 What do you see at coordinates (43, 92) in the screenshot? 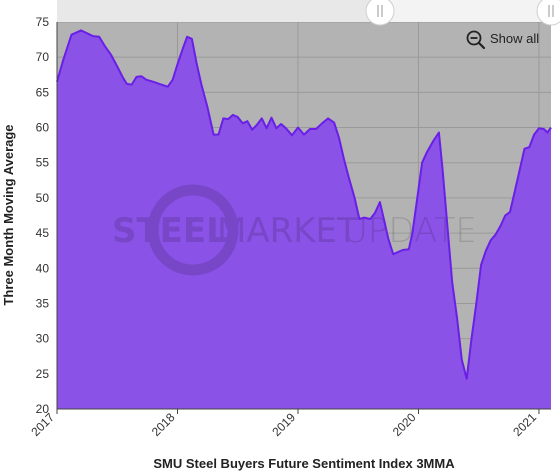
I see `y-tick-label: 65` at bounding box center [43, 92].